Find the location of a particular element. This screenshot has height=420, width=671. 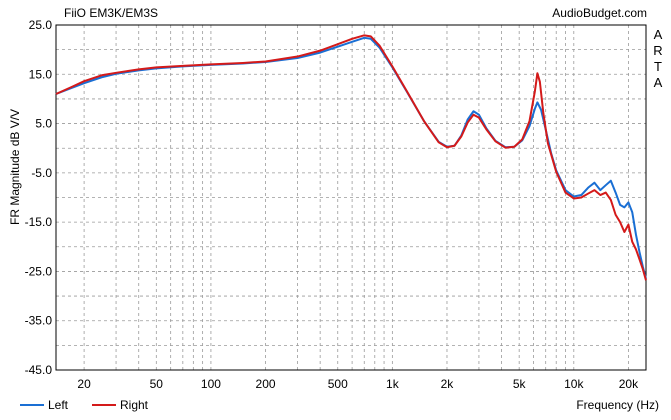

y-axis-label: FR Magnitude dB V/V is located at coordinates (15, 166).